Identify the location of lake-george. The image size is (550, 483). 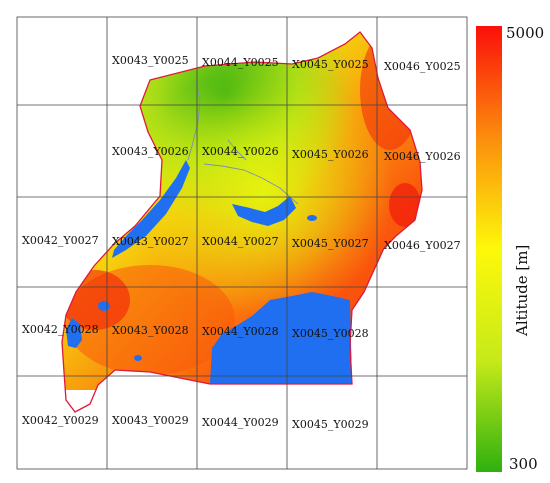
(104, 306).